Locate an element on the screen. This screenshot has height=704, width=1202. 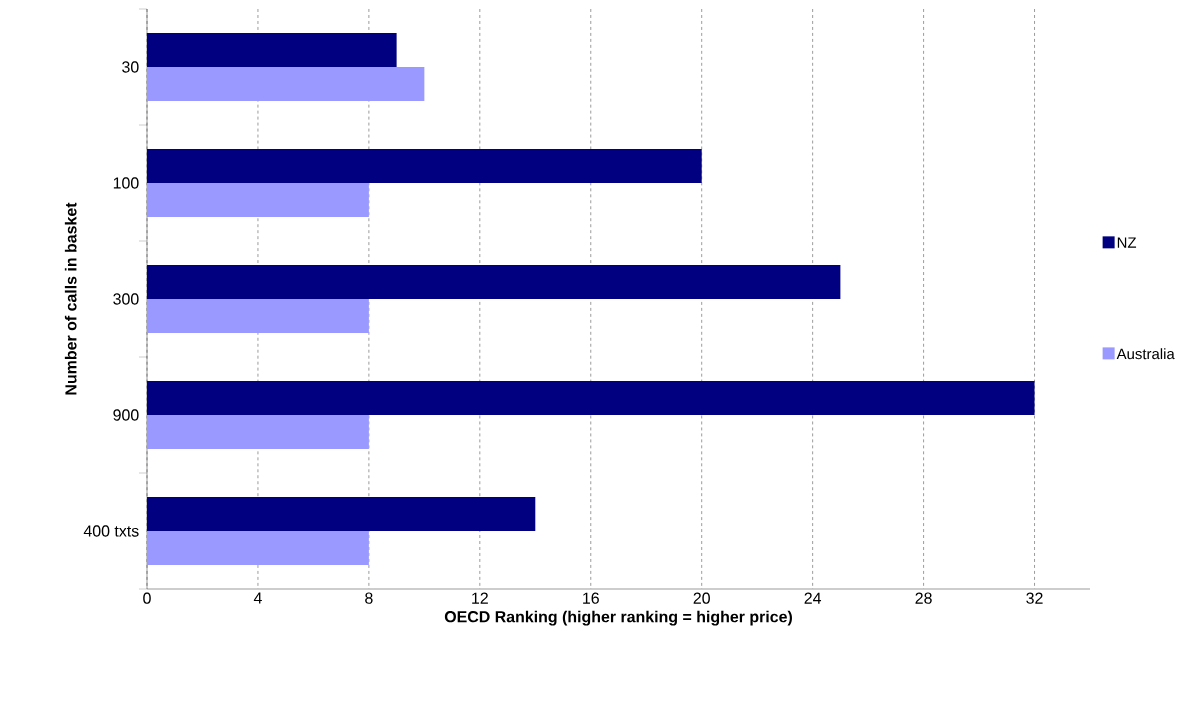
x-tick-label: 28 is located at coordinates (923, 598).